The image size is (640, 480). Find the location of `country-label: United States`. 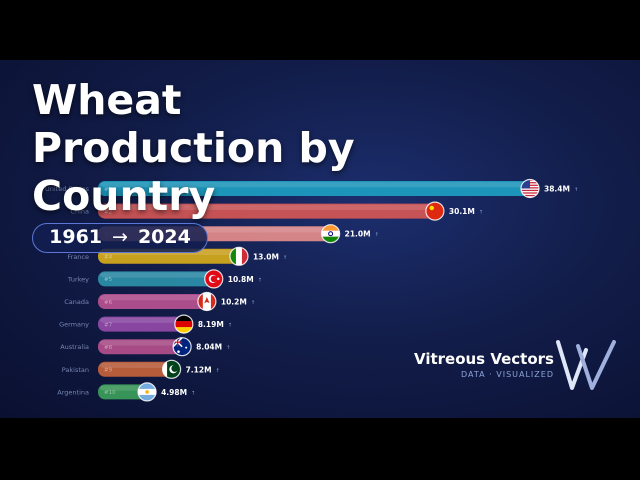

country-label: United States is located at coordinates (67, 189).